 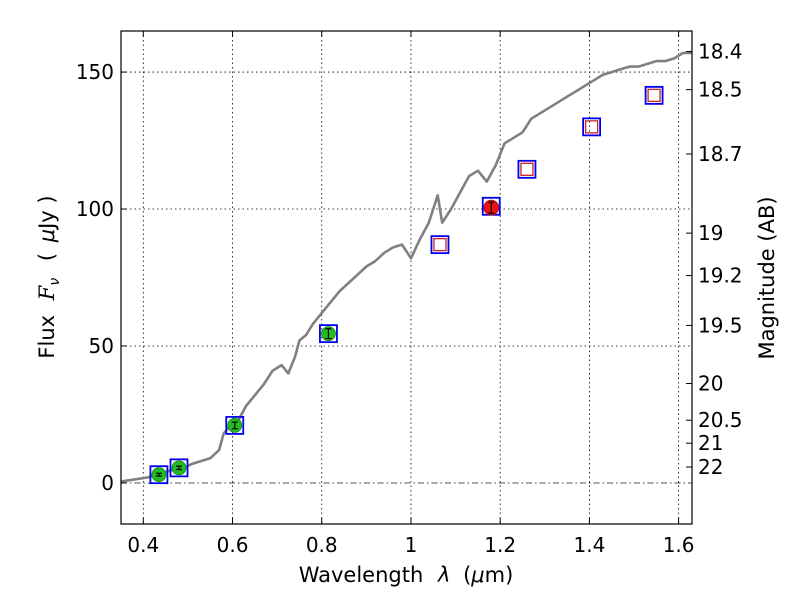 What do you see at coordinates (710, 443) in the screenshot?
I see `y2-tick-label: 21` at bounding box center [710, 443].